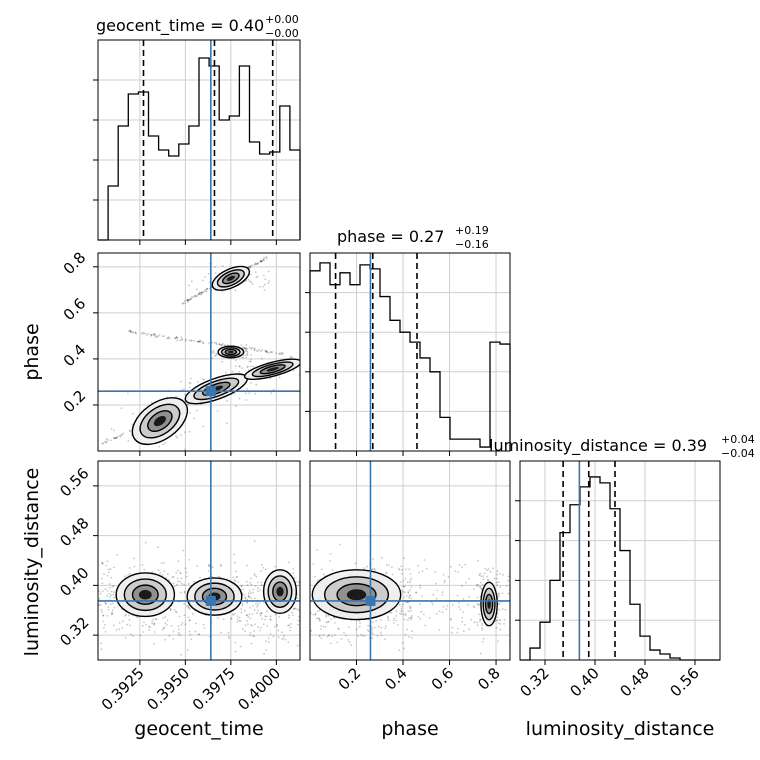 This screenshot has height=760, width=760. Describe the element at coordinates (390, 236) in the screenshot. I see `title-phase: phase = 0.27` at that location.